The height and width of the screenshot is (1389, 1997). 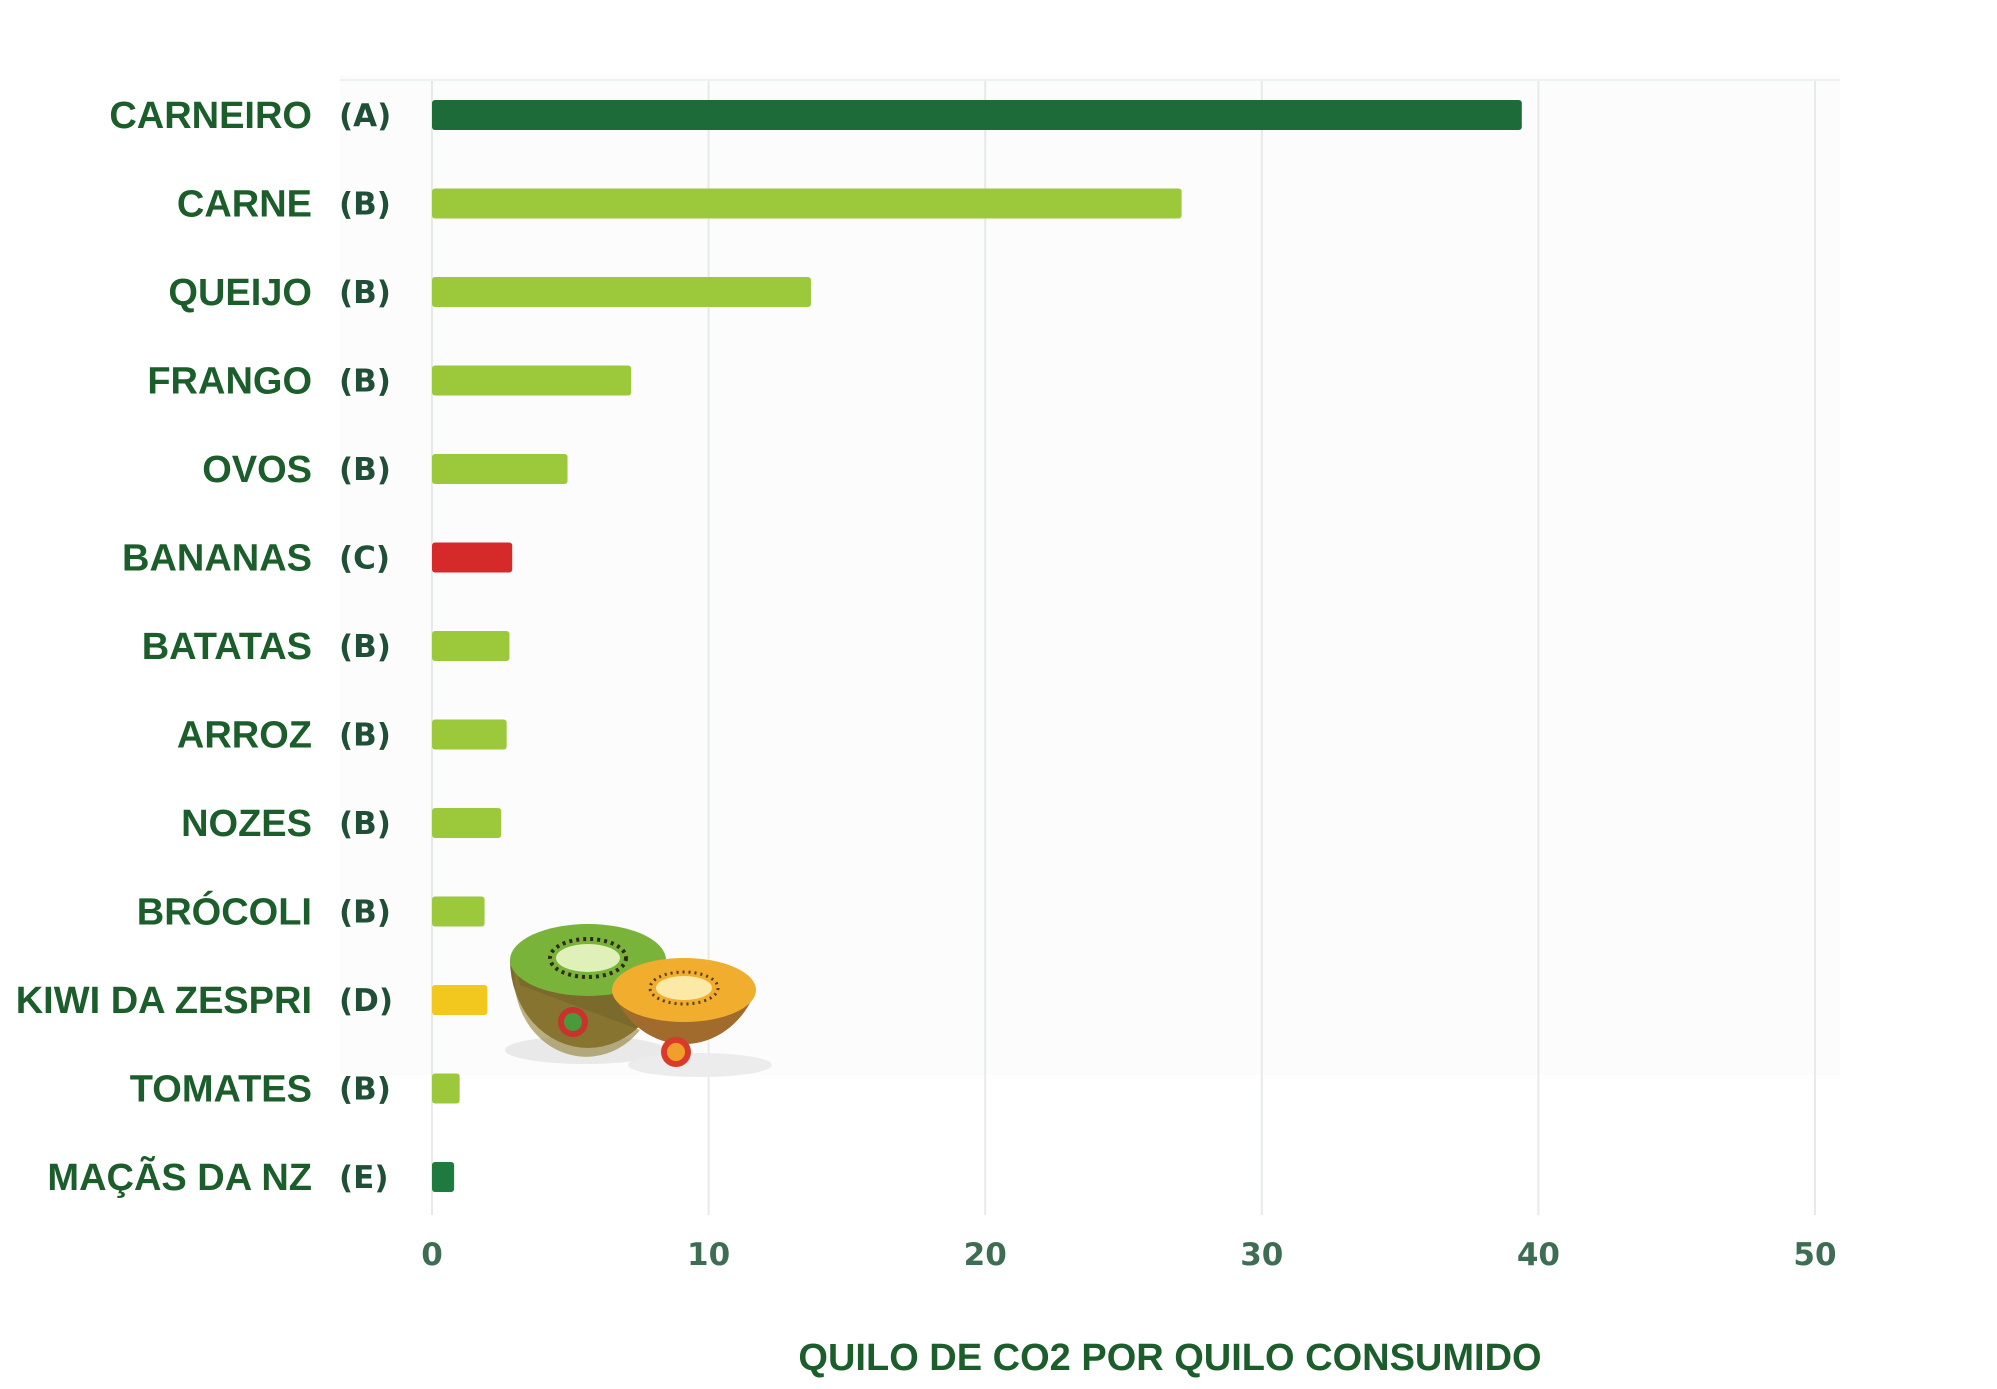 I want to click on bar-carneiro, so click(x=977, y=115).